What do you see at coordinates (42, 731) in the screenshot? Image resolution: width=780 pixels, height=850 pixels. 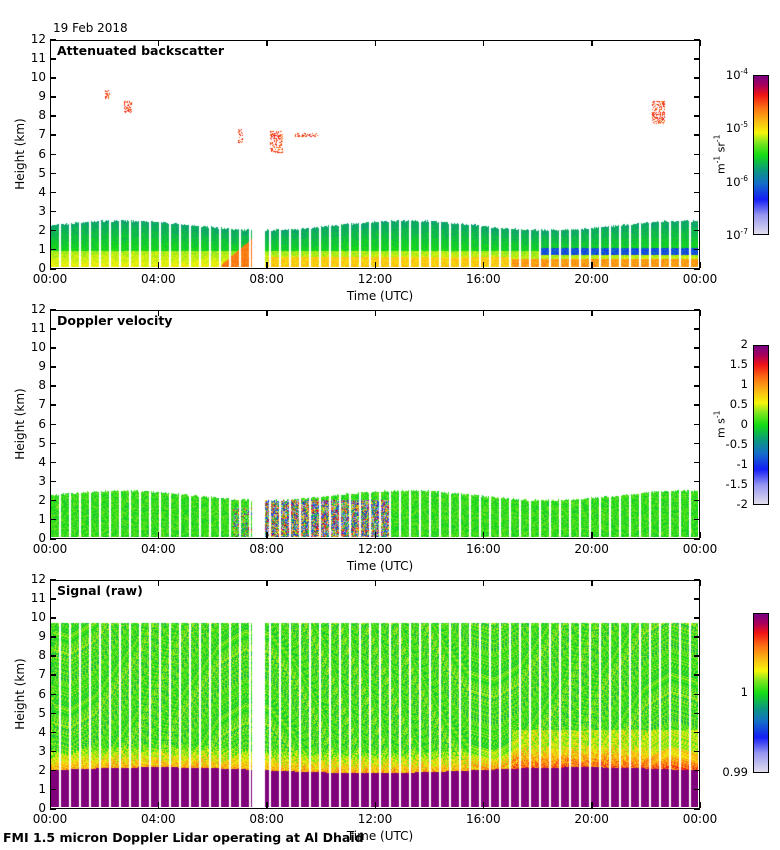 I see `y-tick-label: 4` at bounding box center [42, 731].